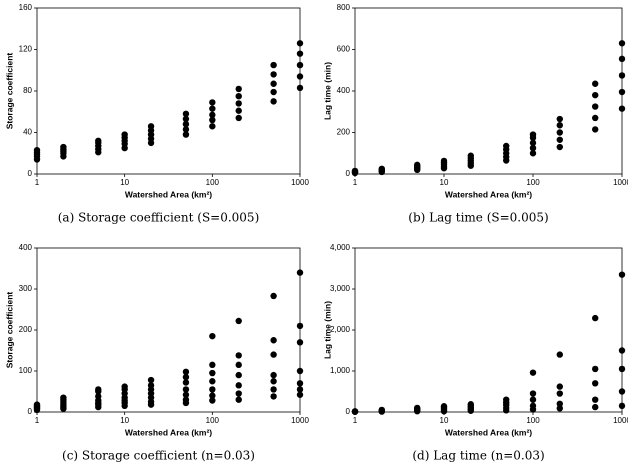 The image size is (628, 475). What do you see at coordinates (26, 247) in the screenshot?
I see `y-tick-label: 400` at bounding box center [26, 247].